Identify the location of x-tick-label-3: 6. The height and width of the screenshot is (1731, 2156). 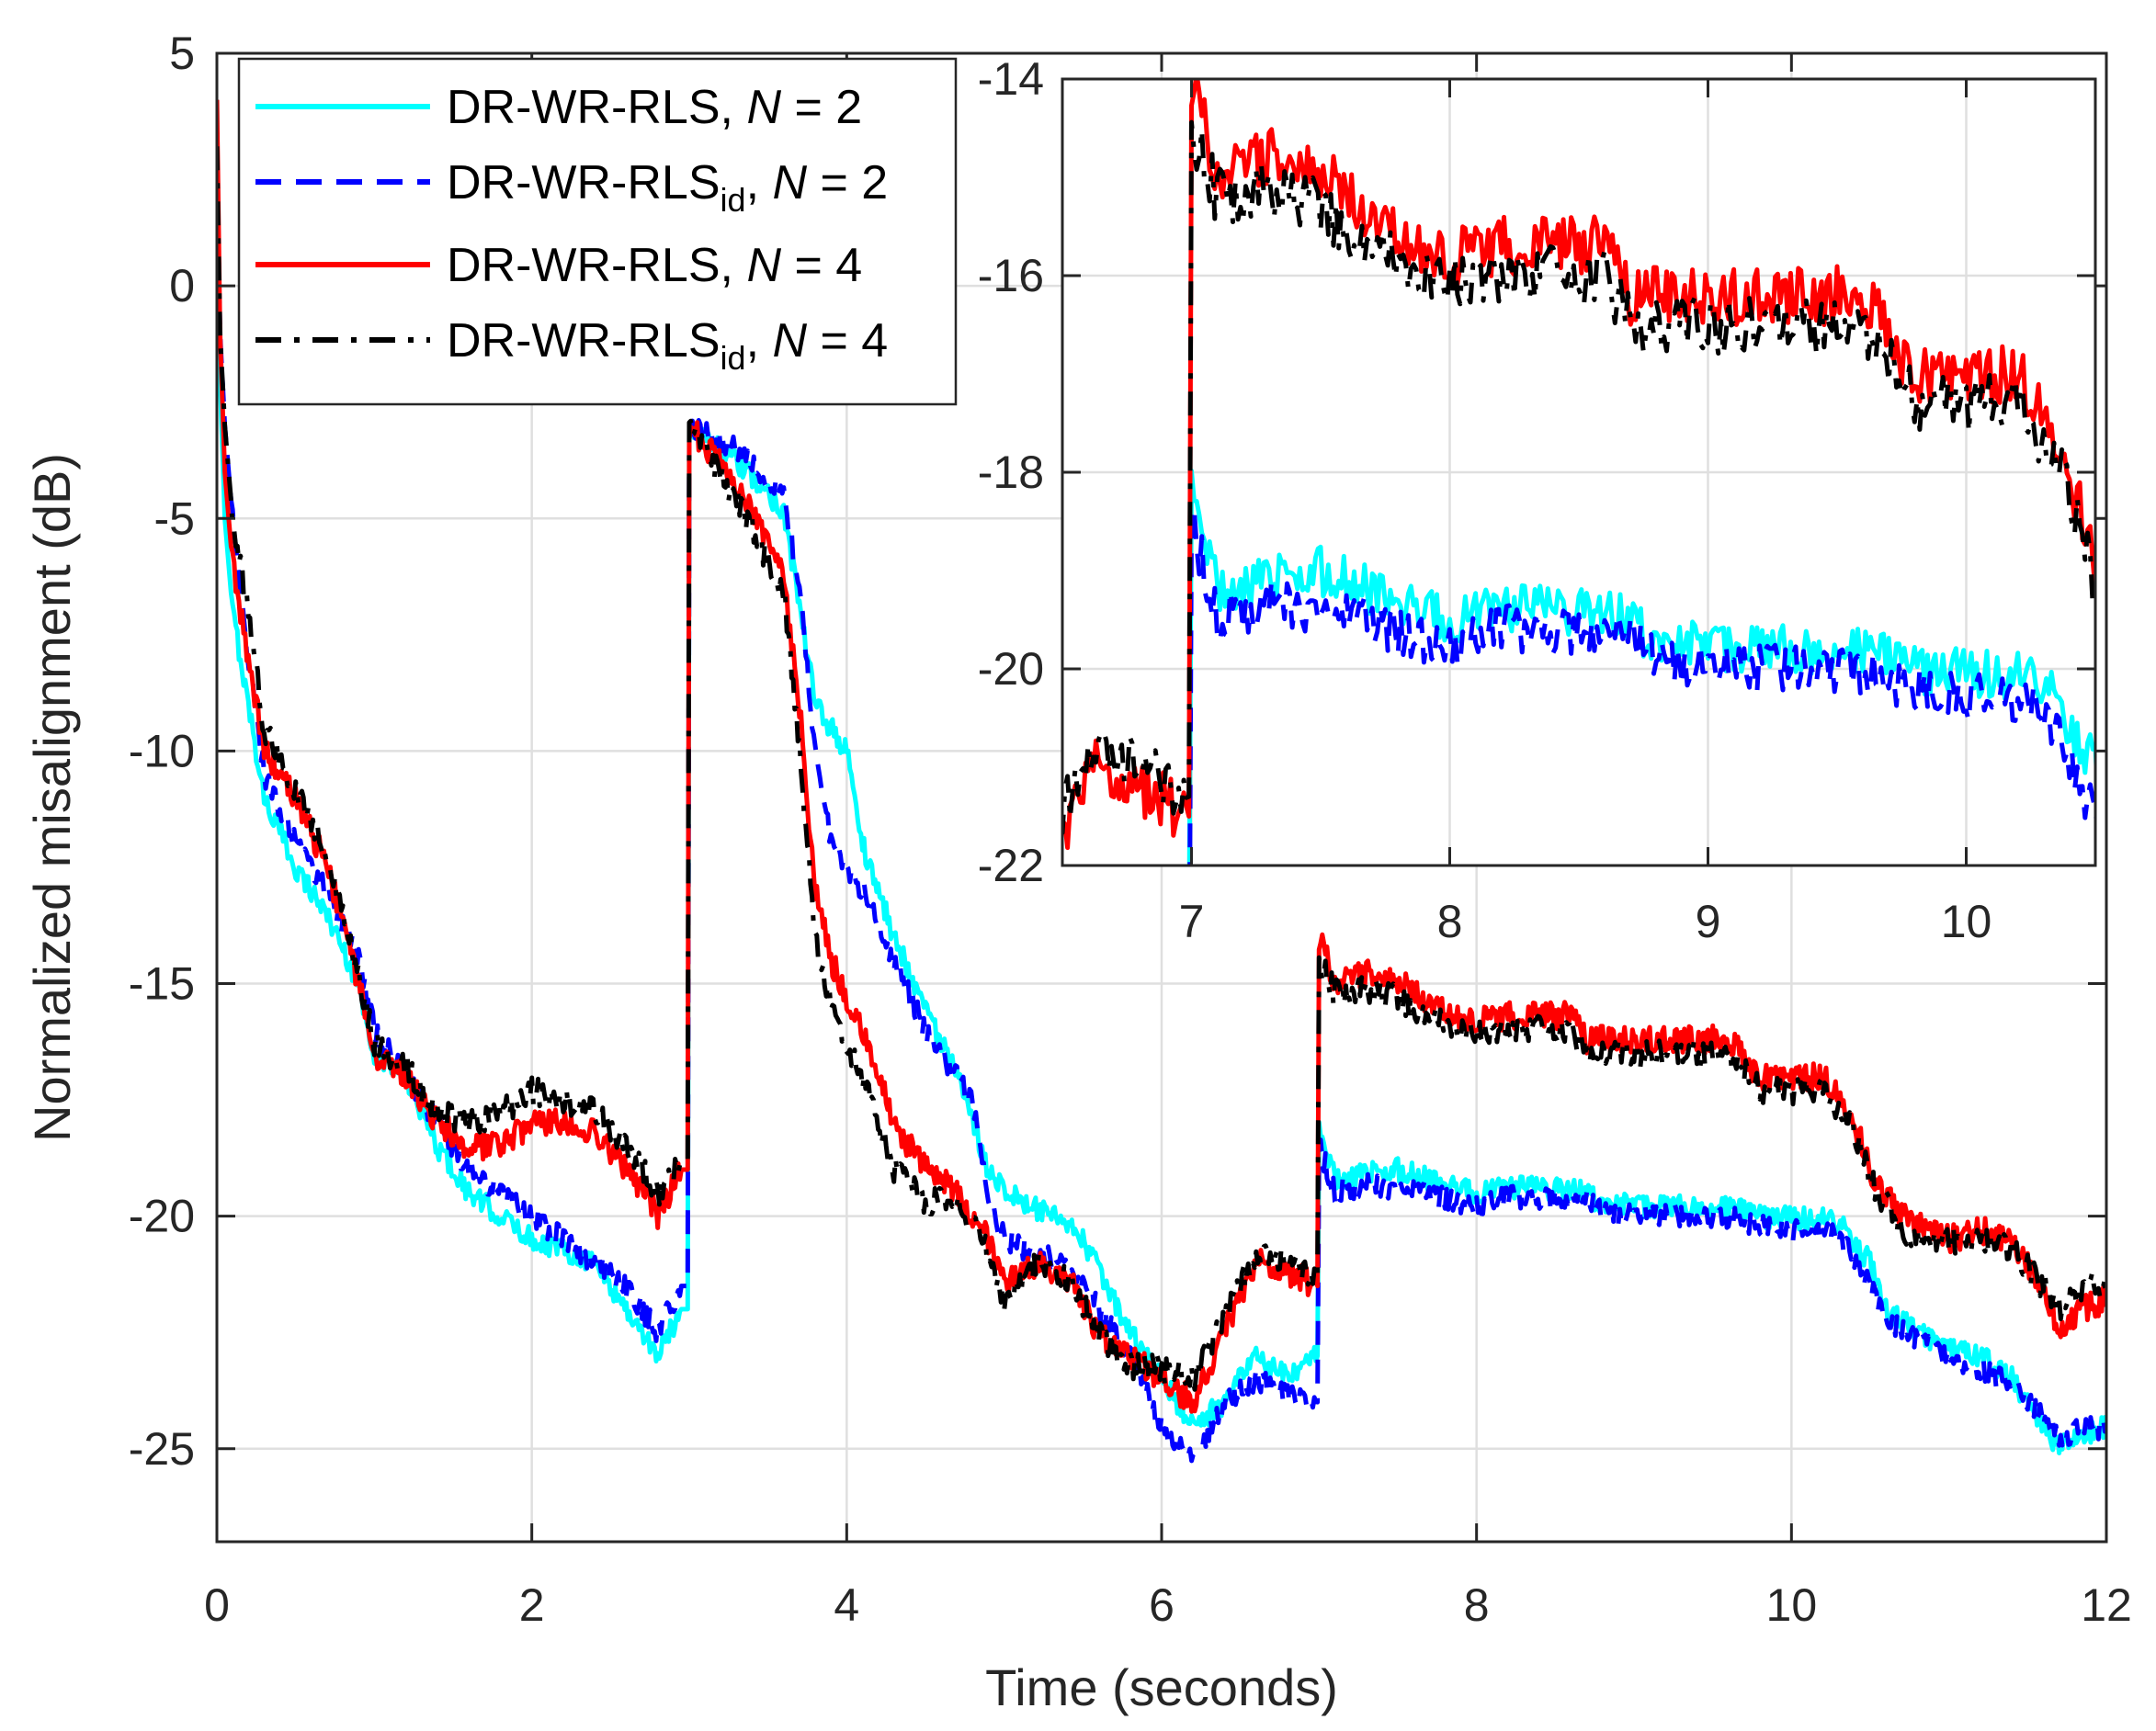
(1161, 1605).